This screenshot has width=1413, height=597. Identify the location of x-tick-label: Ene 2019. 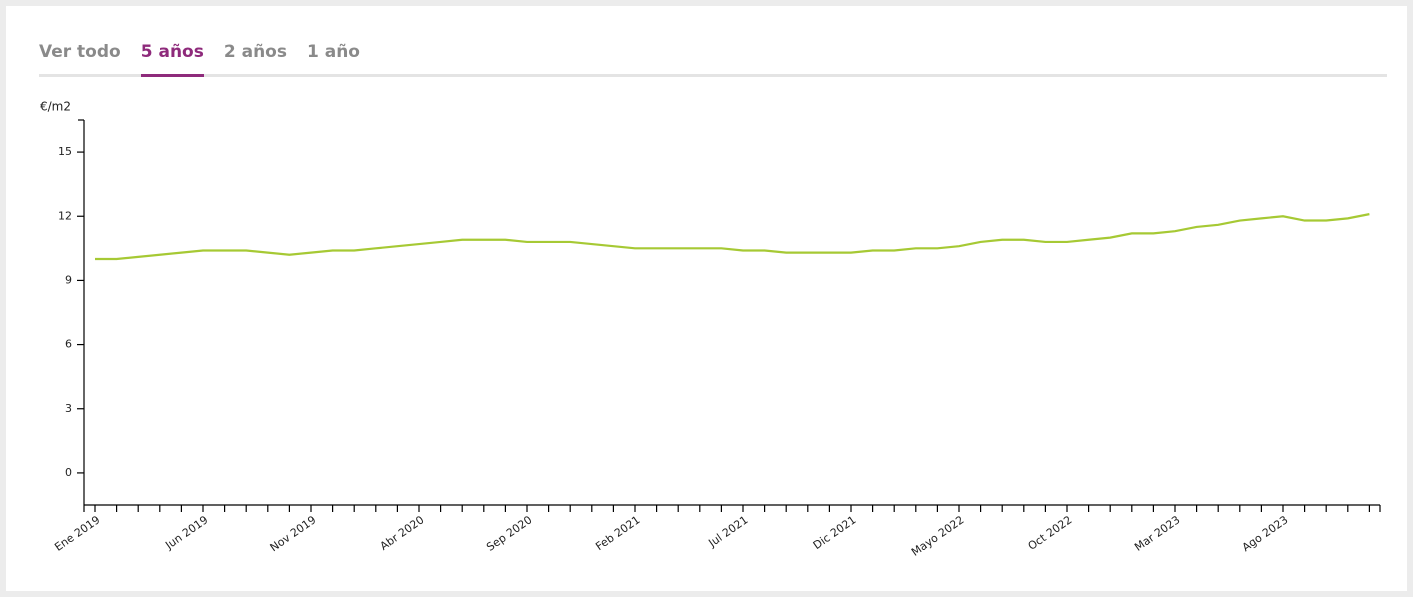
(77, 533).